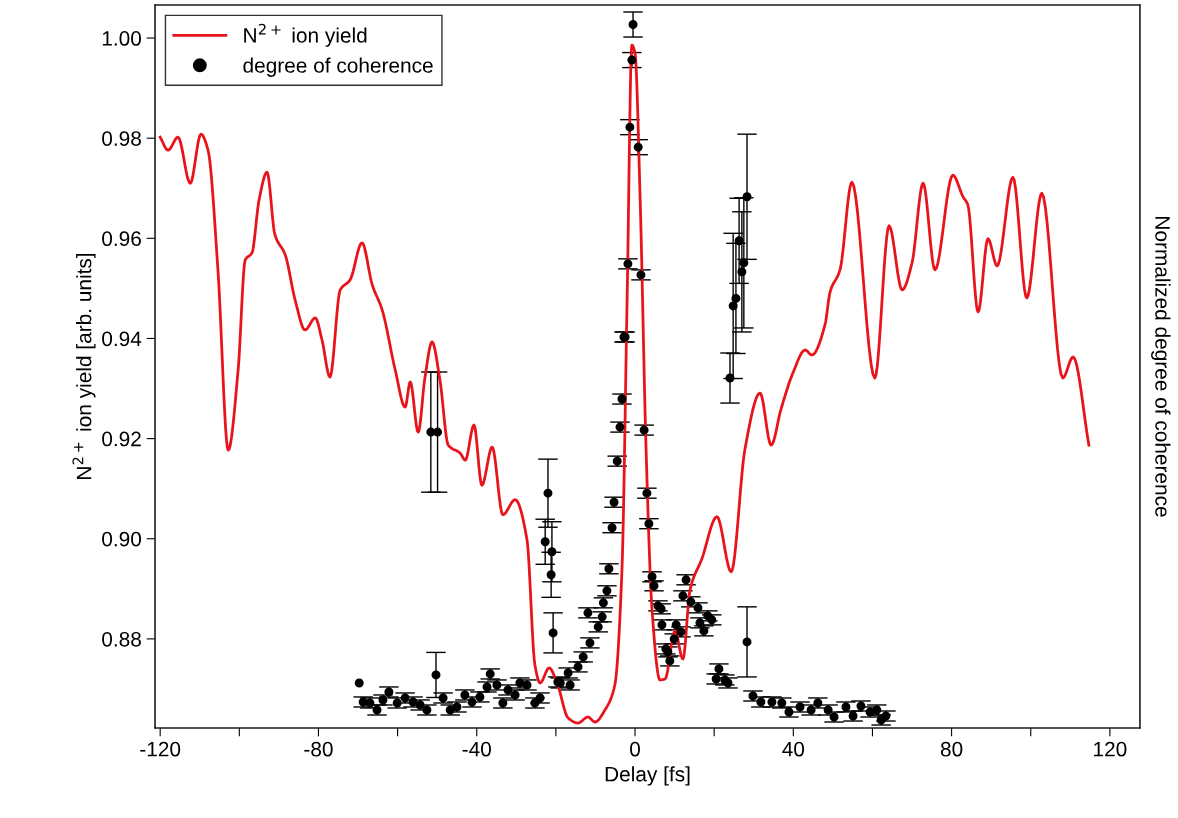 Image resolution: width=1178 pixels, height=818 pixels. Describe the element at coordinates (338, 67) in the screenshot. I see `legend-label: degree of coherence` at that location.